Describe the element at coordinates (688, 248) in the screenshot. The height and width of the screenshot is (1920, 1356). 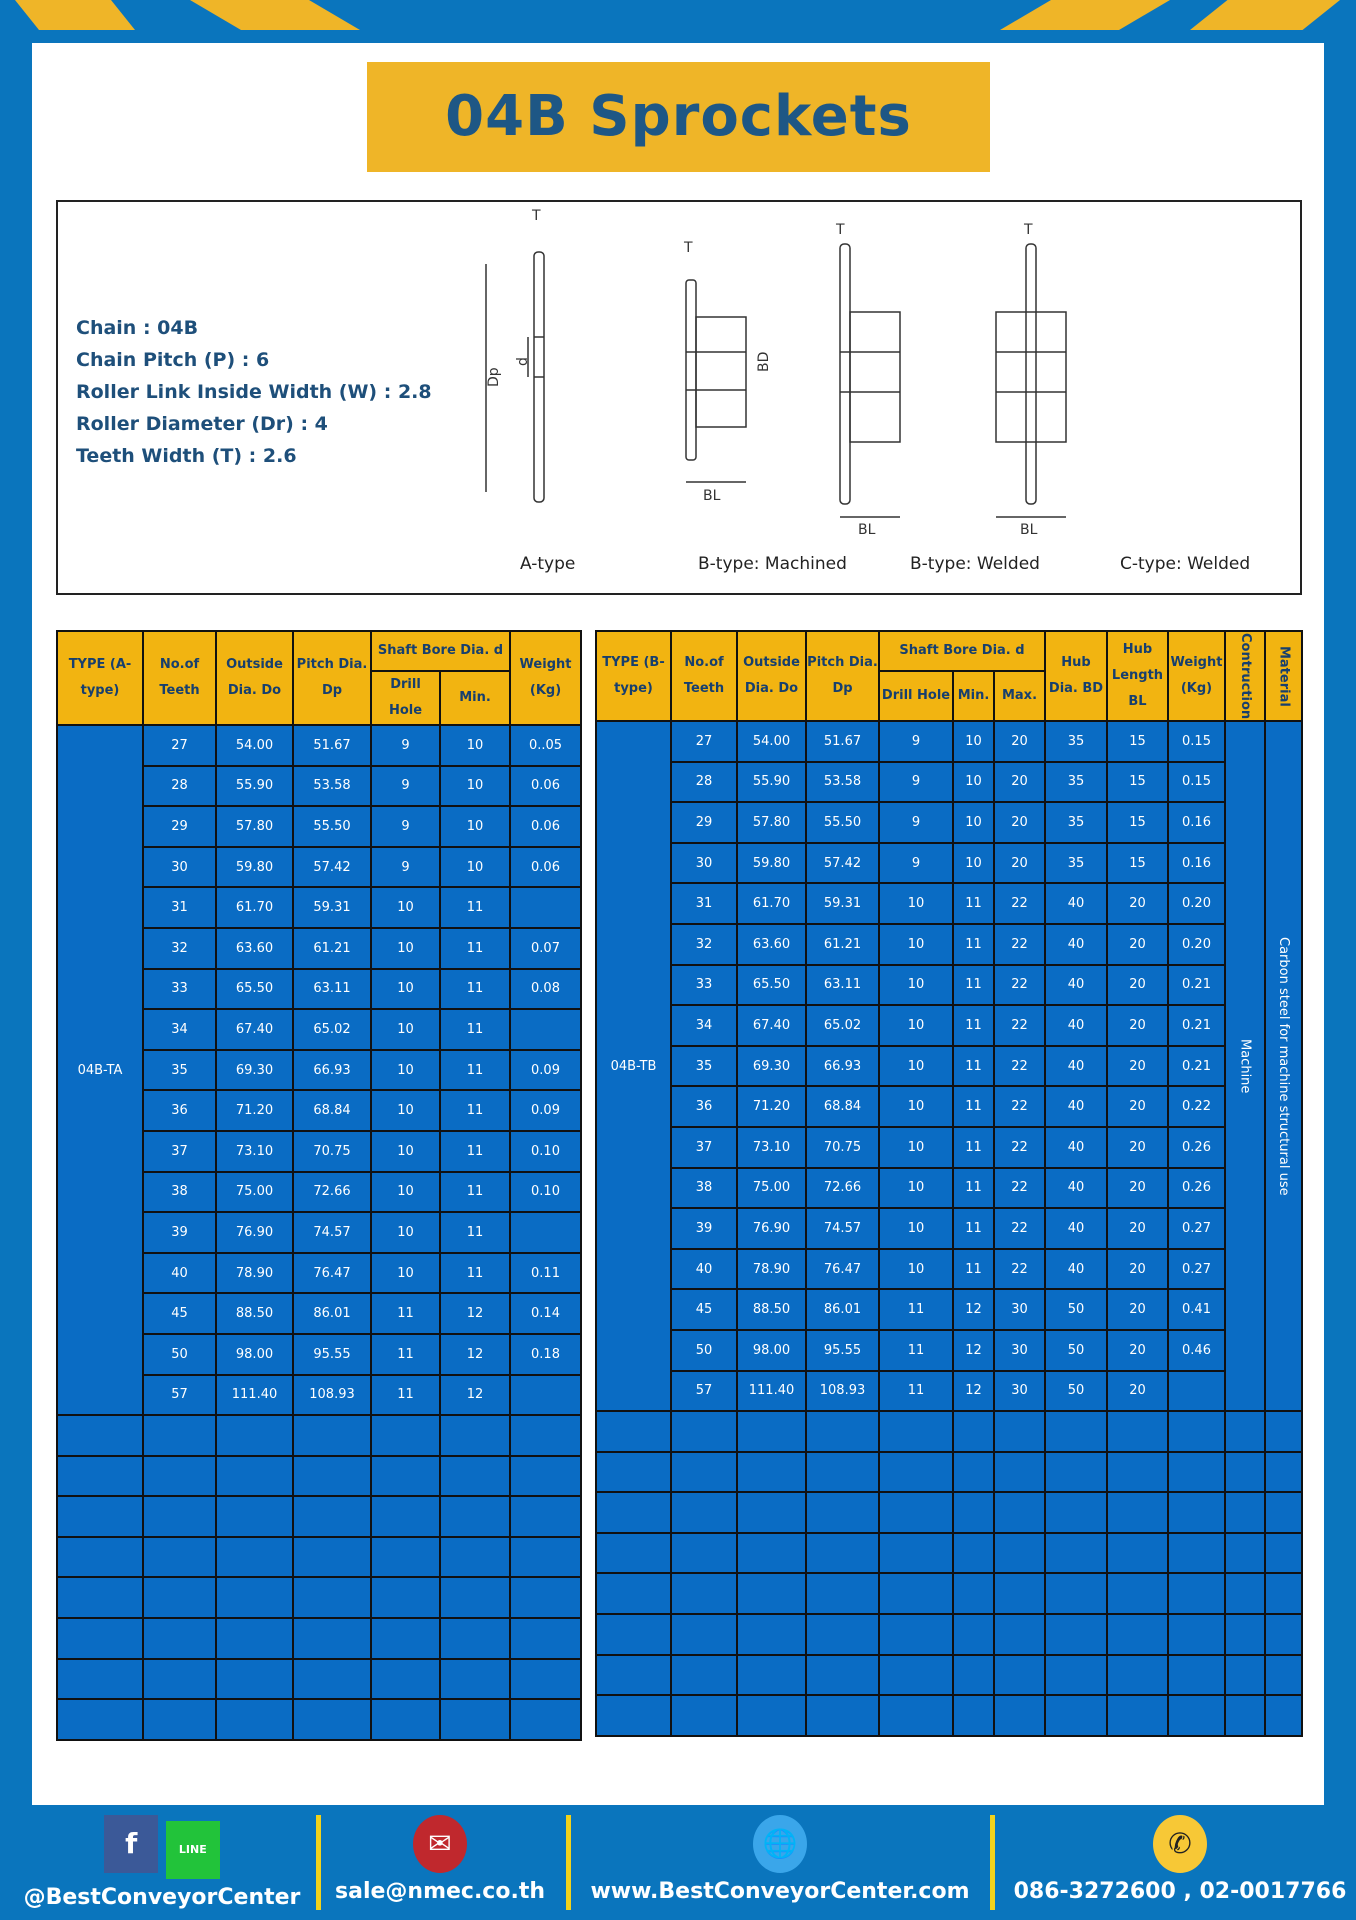
I see `svg-text: T` at that location.